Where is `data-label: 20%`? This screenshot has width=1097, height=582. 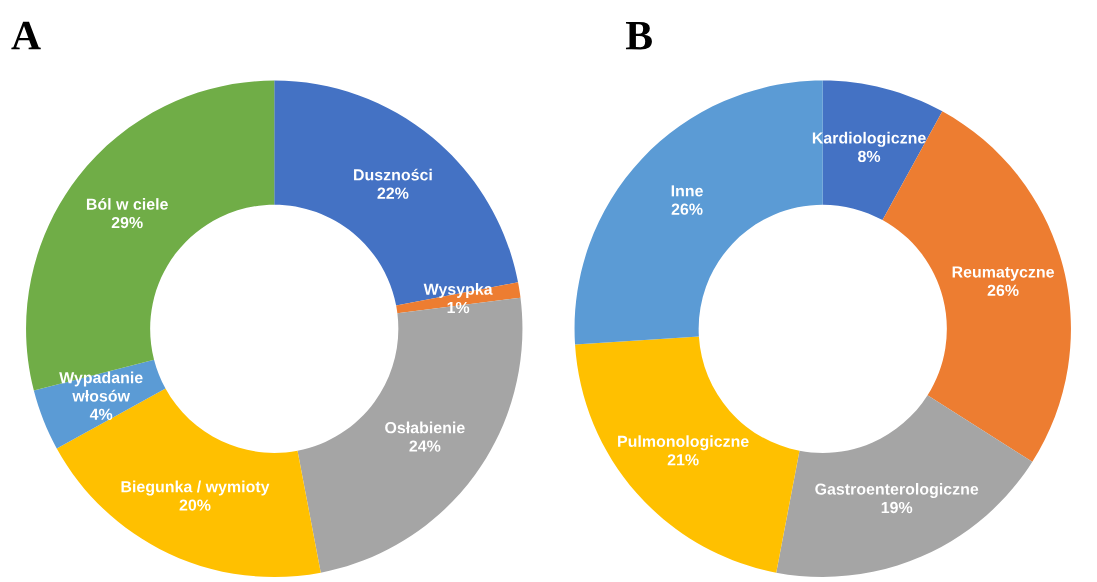
data-label: 20% is located at coordinates (195, 505).